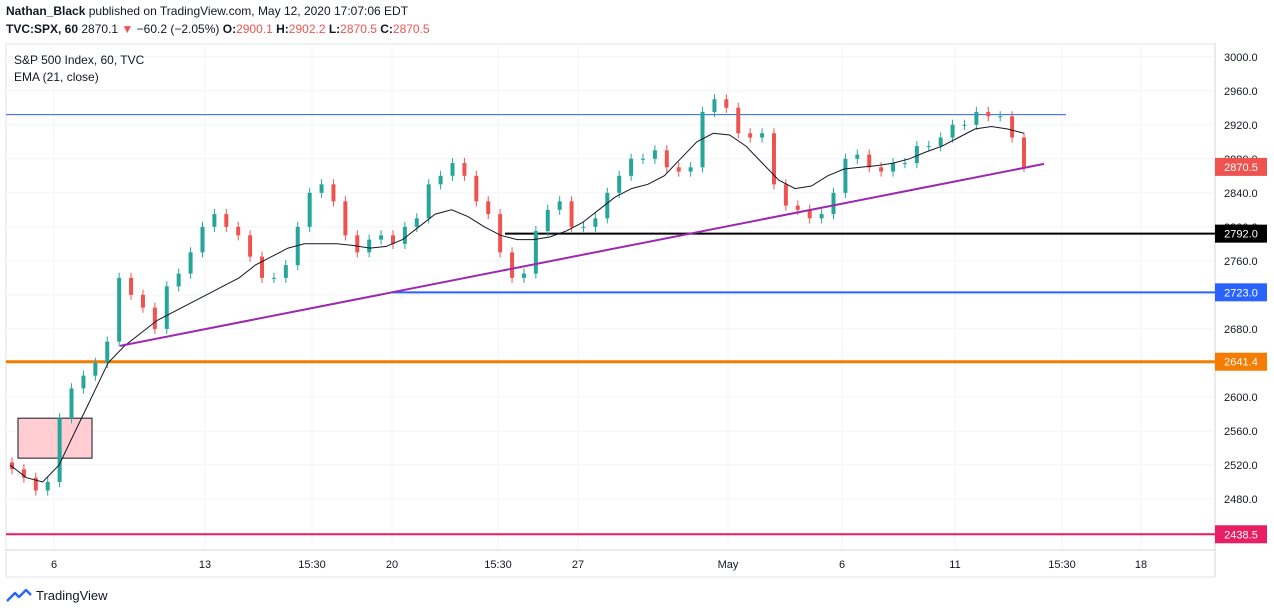  What do you see at coordinates (728, 565) in the screenshot?
I see `time-tick-label: May` at bounding box center [728, 565].